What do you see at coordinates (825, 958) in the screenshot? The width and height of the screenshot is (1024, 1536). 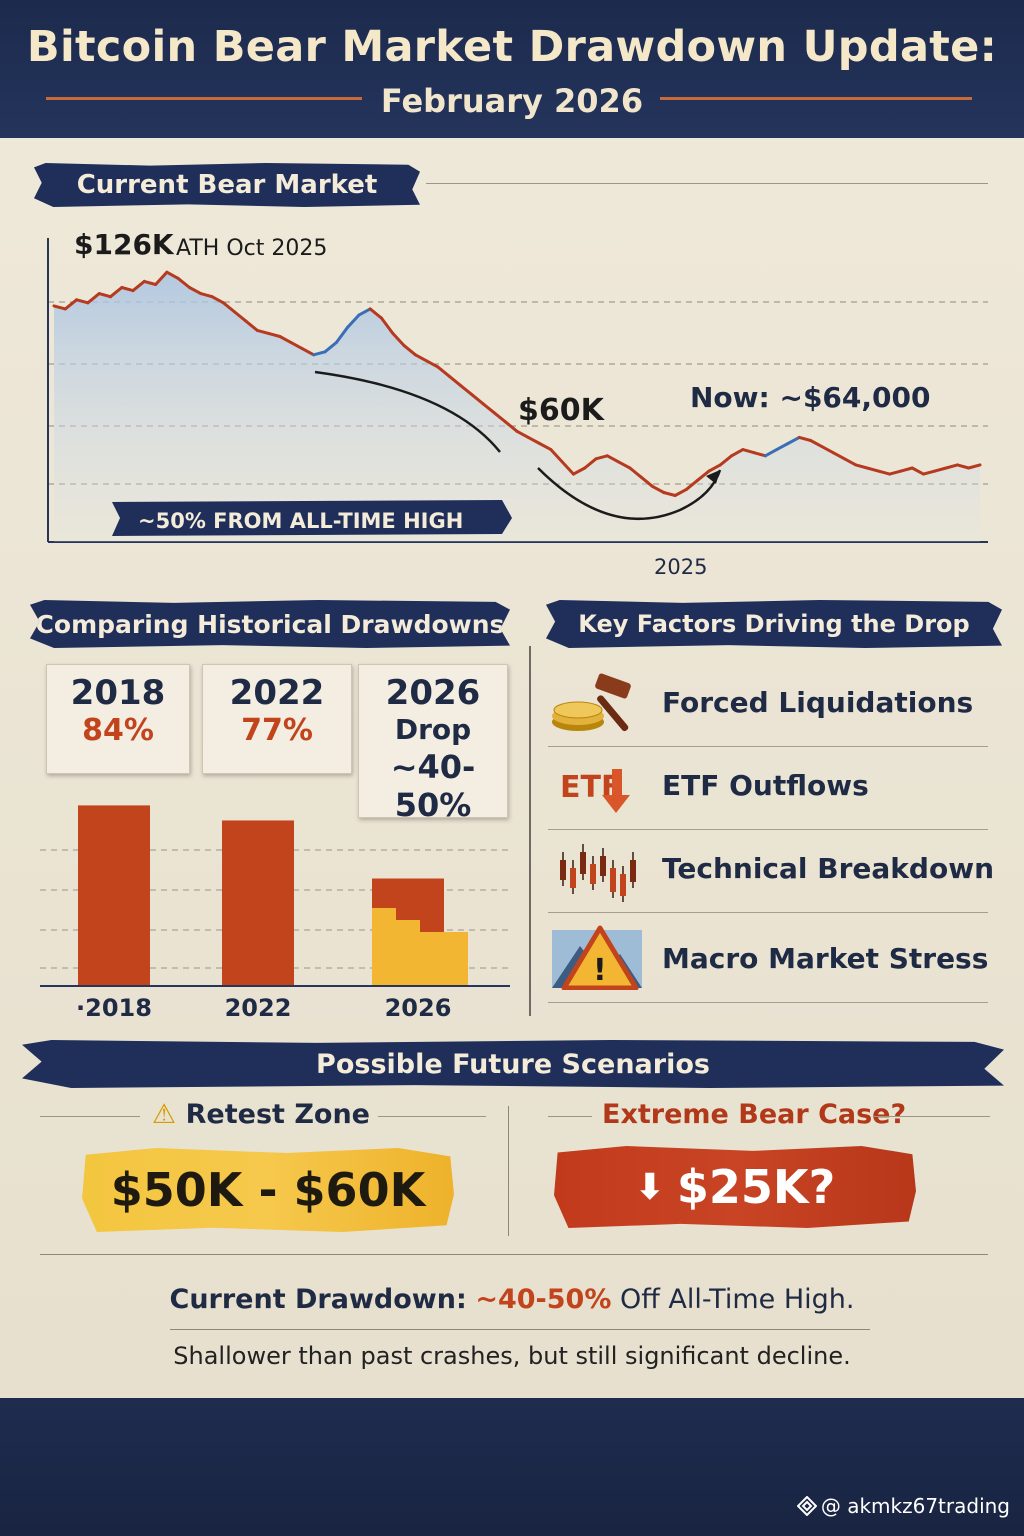 I see `factor-label: Macro Market Stress` at bounding box center [825, 958].